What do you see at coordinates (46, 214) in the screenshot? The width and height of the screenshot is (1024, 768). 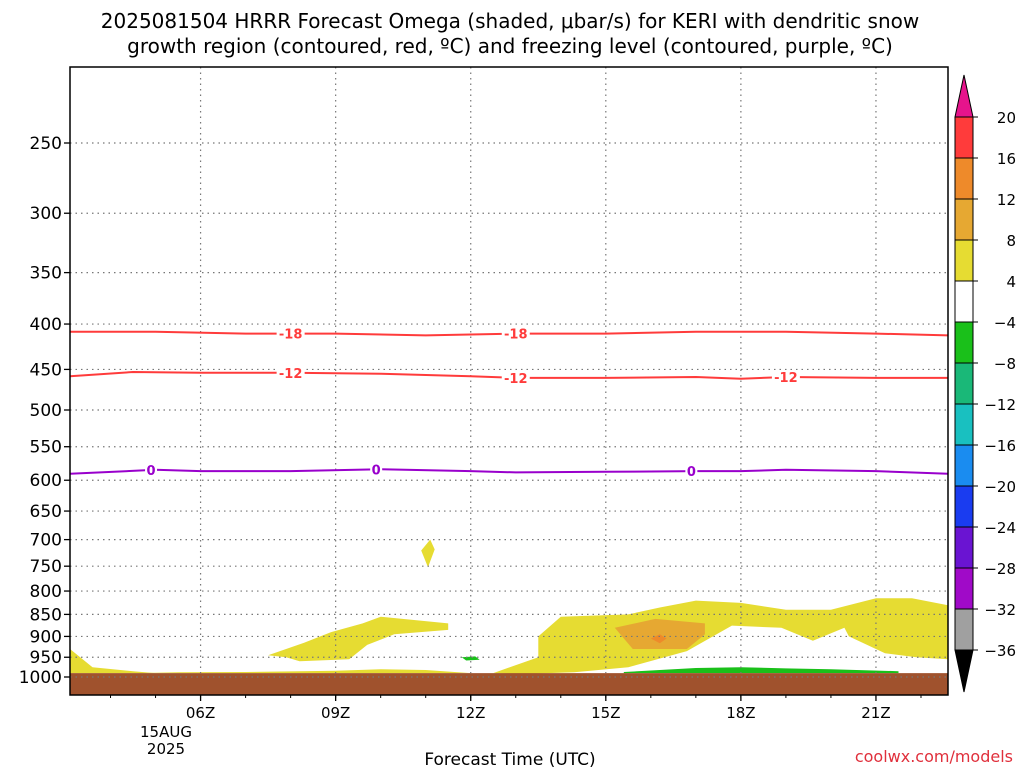 I see `y-tick-label-300: 300` at bounding box center [46, 214].